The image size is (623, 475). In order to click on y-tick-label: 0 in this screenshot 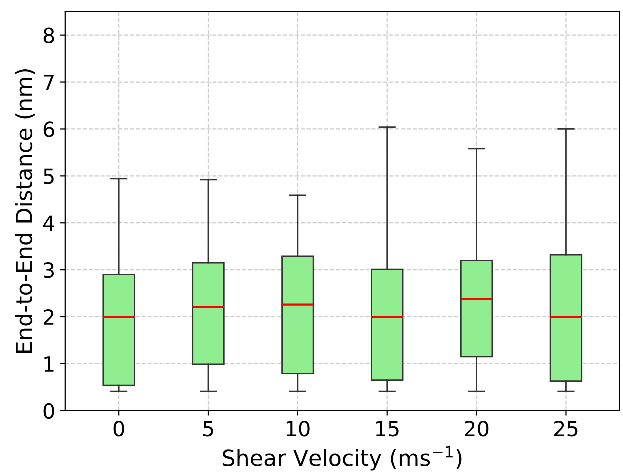, I will do `click(49, 411)`.